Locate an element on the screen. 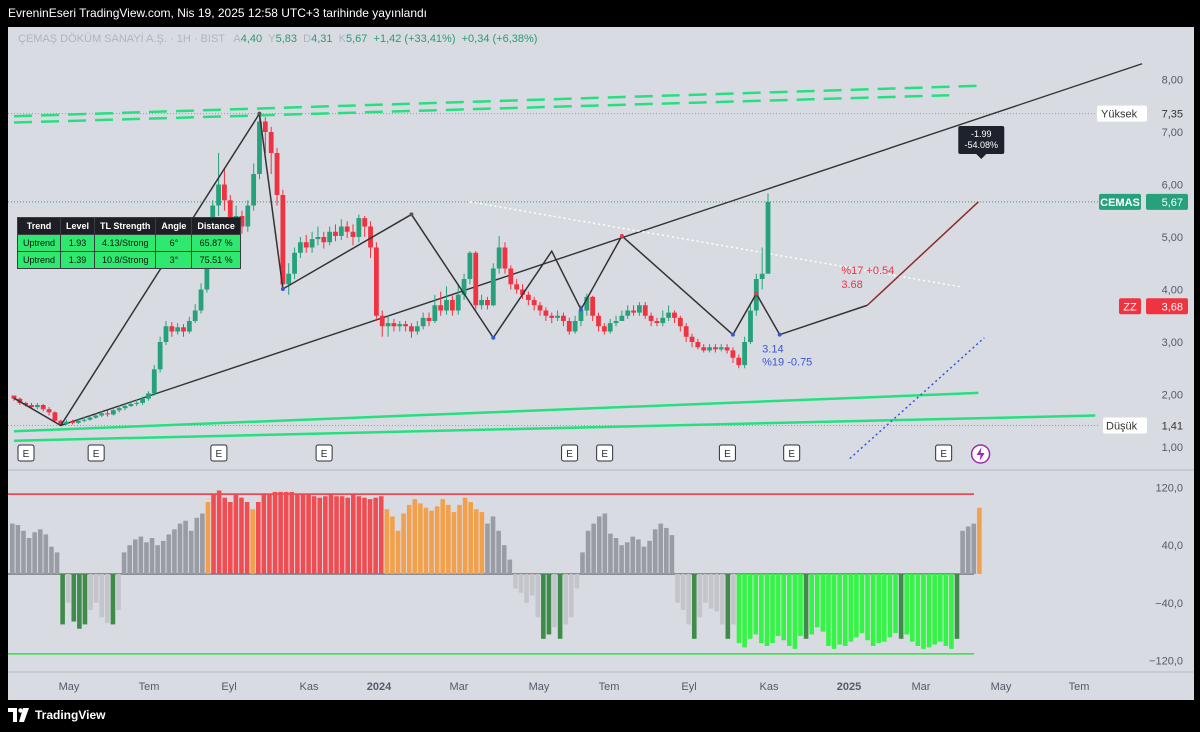 Image resolution: width=1200 pixels, height=732 pixels. change-value-2: +0,34 (+6,38%) is located at coordinates (499, 39).